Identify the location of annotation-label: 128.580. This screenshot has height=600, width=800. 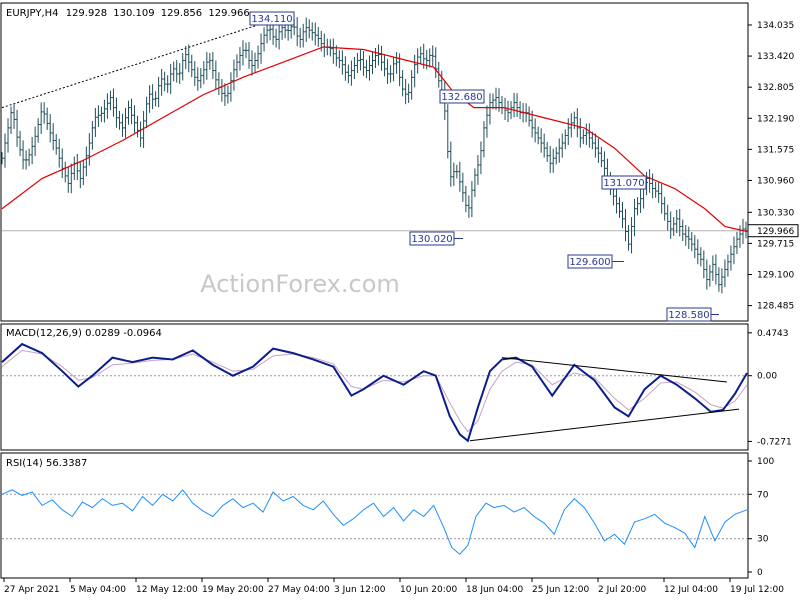
(688, 315).